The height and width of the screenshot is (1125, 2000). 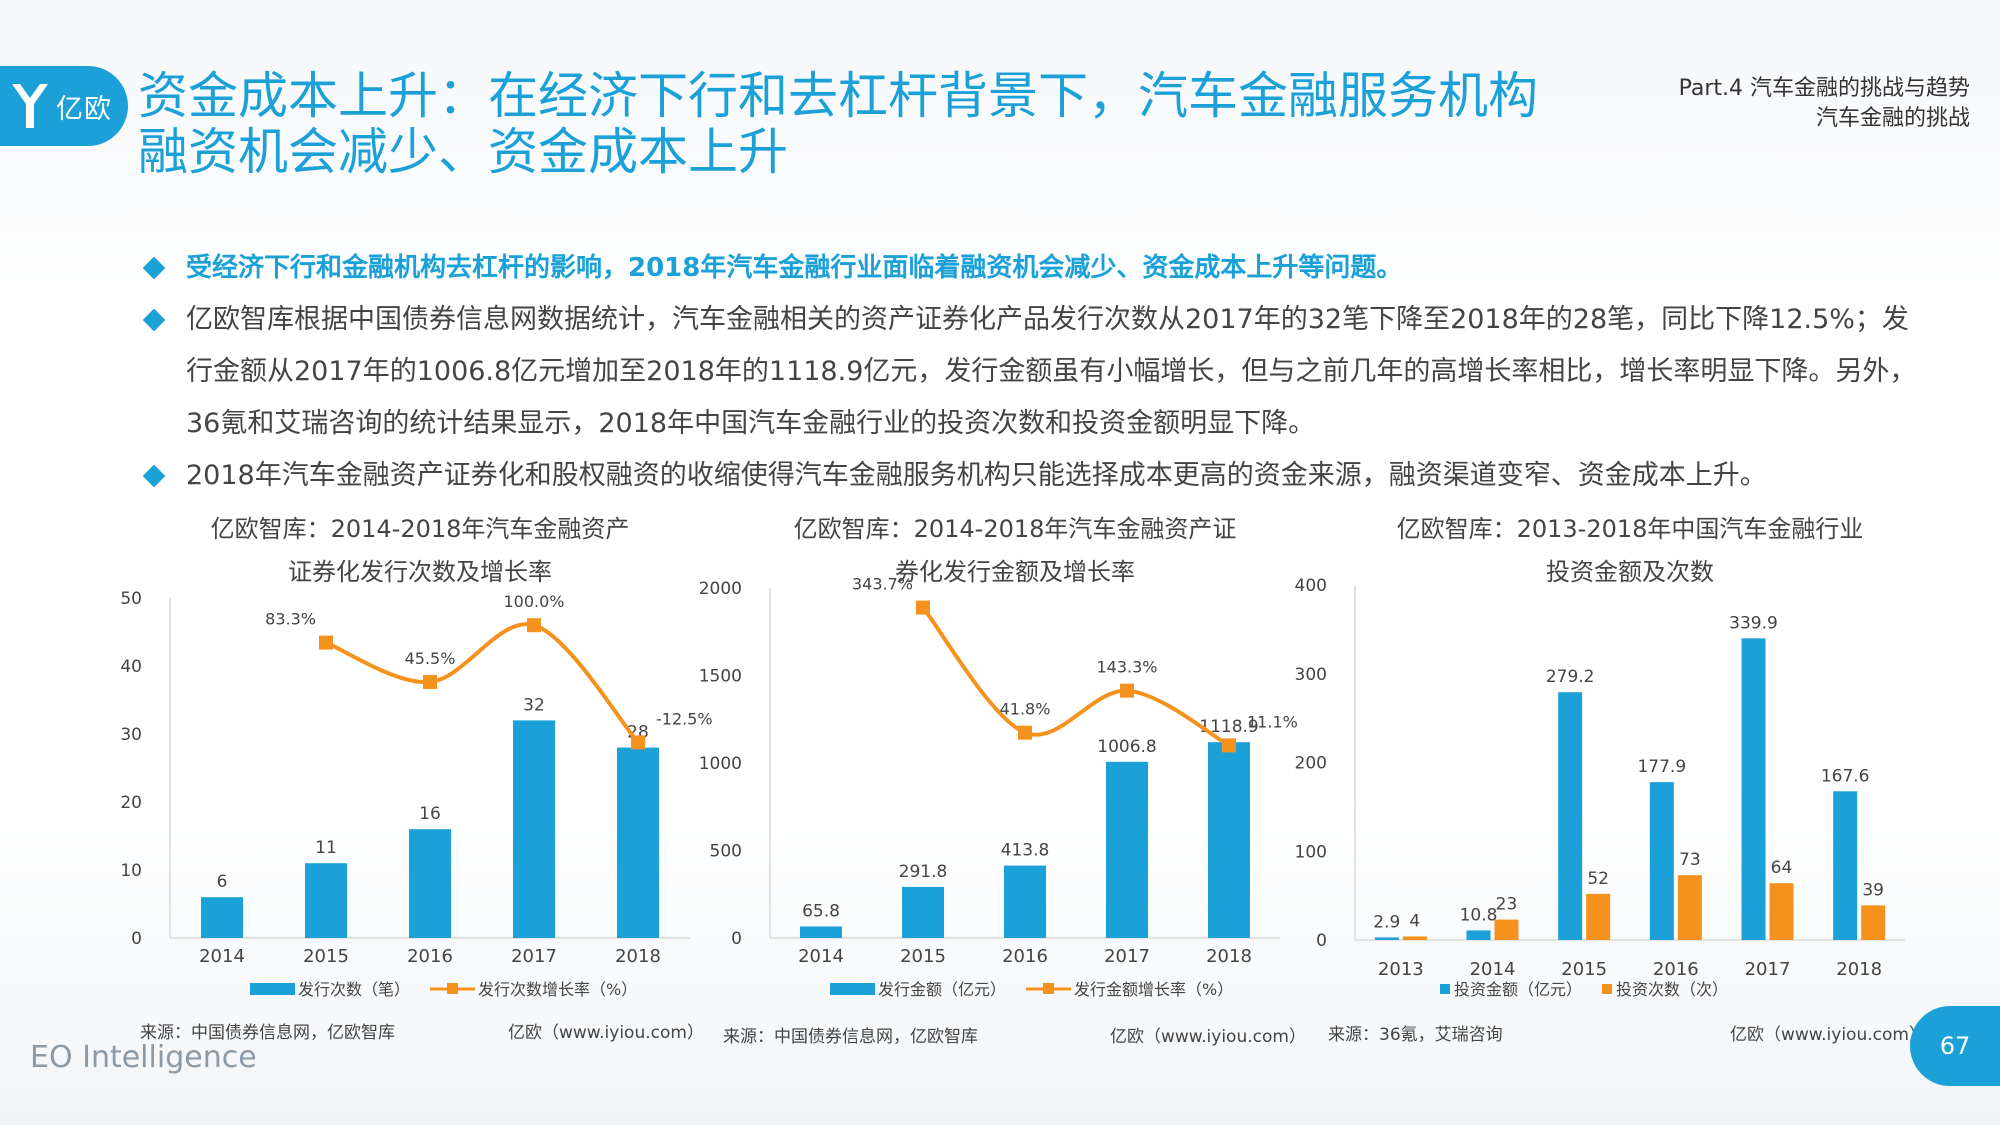 I want to click on data-label: 52, so click(x=1598, y=879).